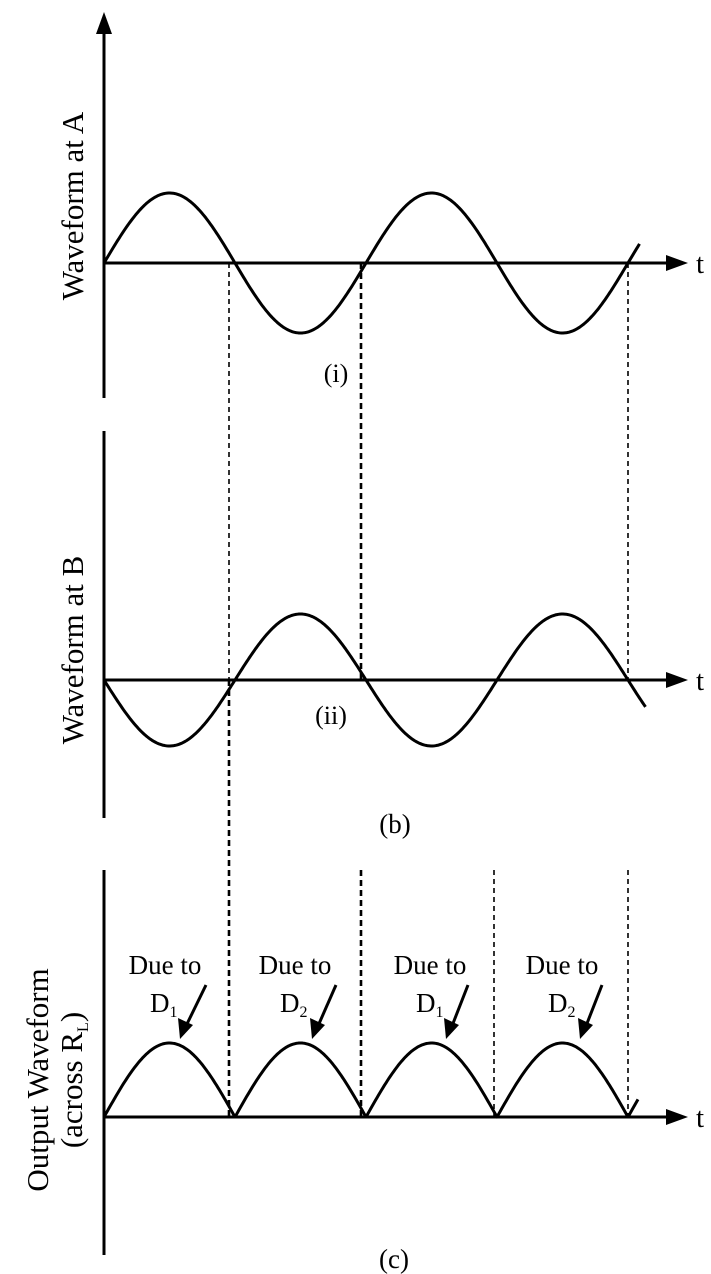 This screenshot has height=1274, width=711. What do you see at coordinates (71, 1090) in the screenshot?
I see `panel-c-y-label-prefix: (across R` at bounding box center [71, 1090].